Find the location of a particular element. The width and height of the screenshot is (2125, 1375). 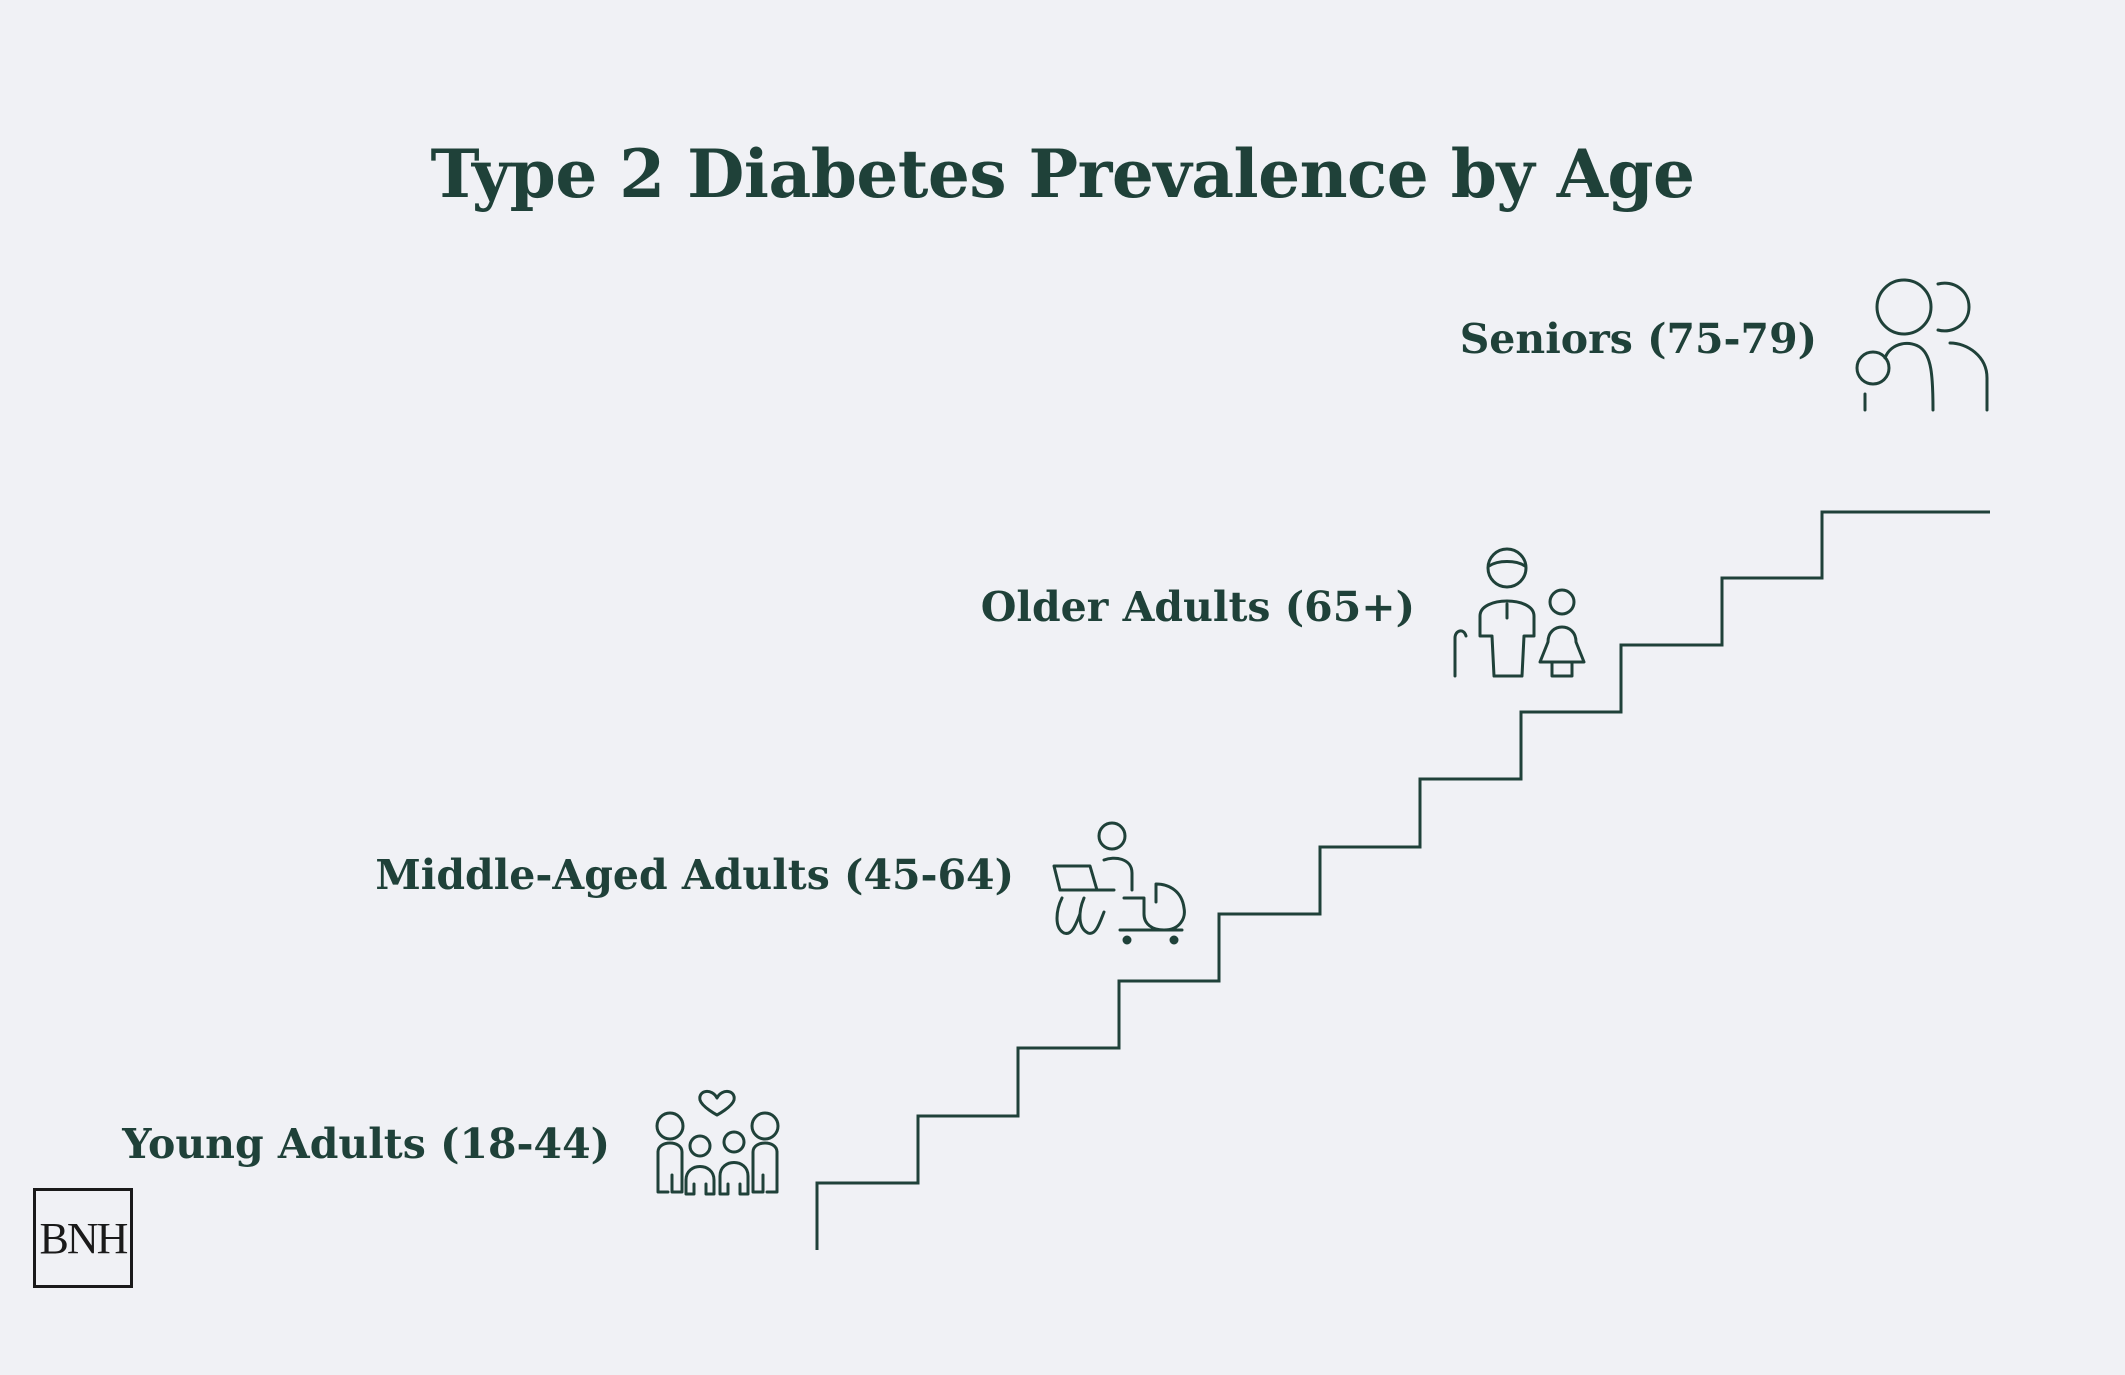

stage-label-middle-aged-adults: Middle-Aged Adults (45-64) is located at coordinates (694, 875).